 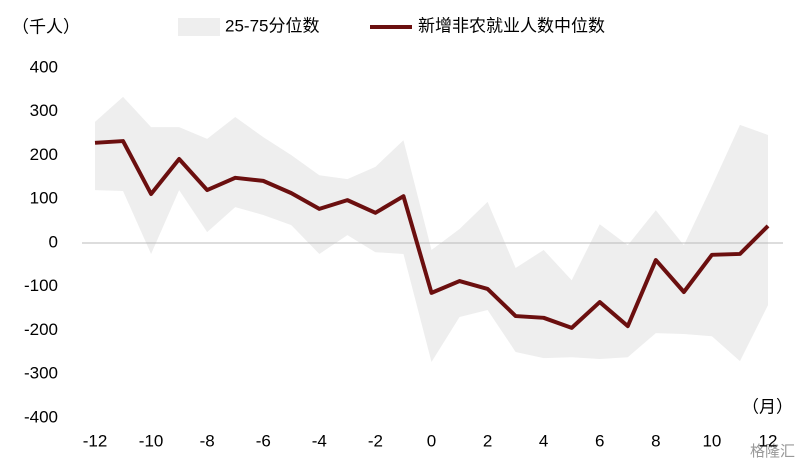 What do you see at coordinates (511, 25) in the screenshot?
I see `legend-label: 新增非农就业人数中位数` at bounding box center [511, 25].